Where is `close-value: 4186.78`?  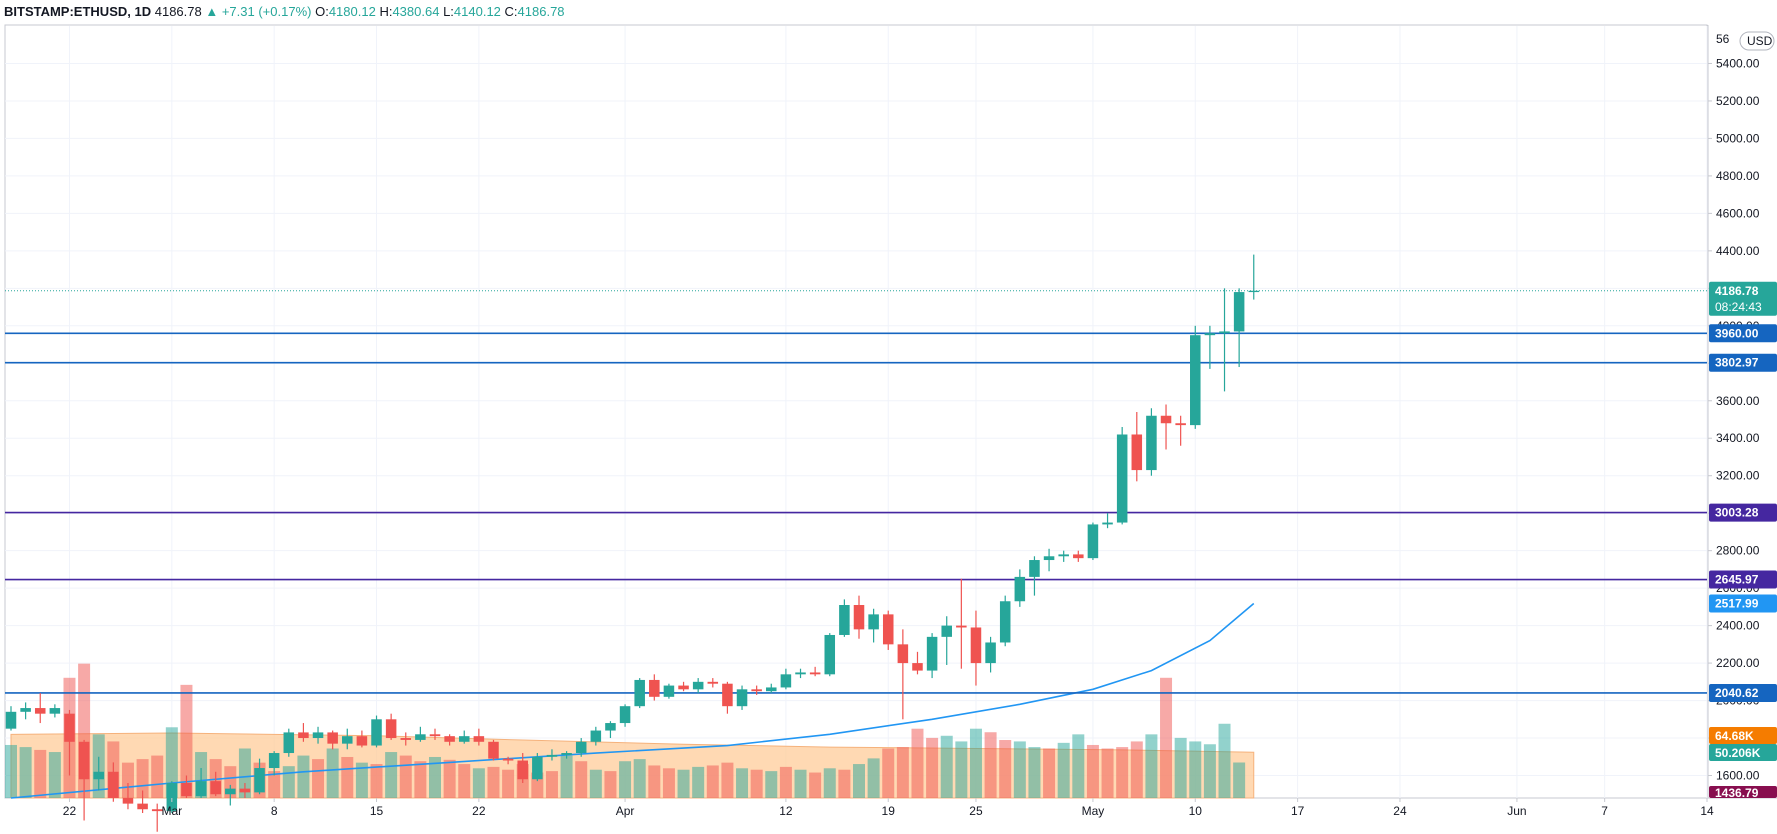
close-value: 4186.78 is located at coordinates (541, 11).